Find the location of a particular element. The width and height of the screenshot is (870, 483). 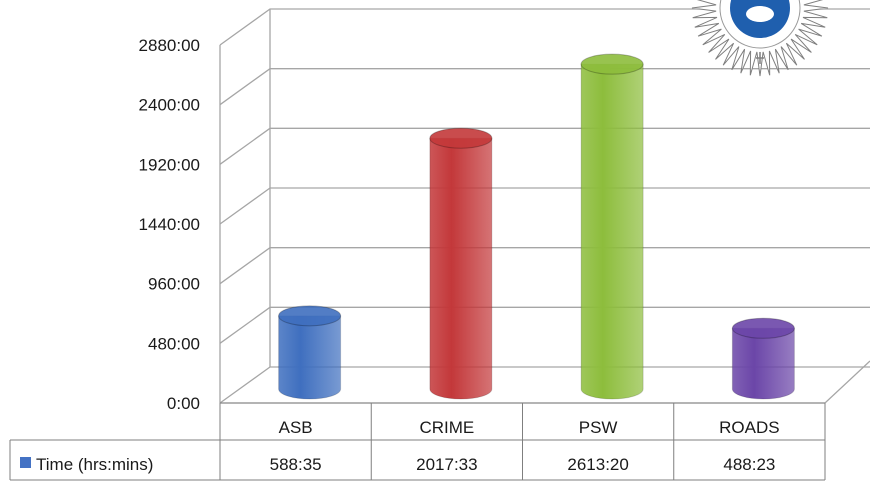

bar-psw is located at coordinates (612, 226).